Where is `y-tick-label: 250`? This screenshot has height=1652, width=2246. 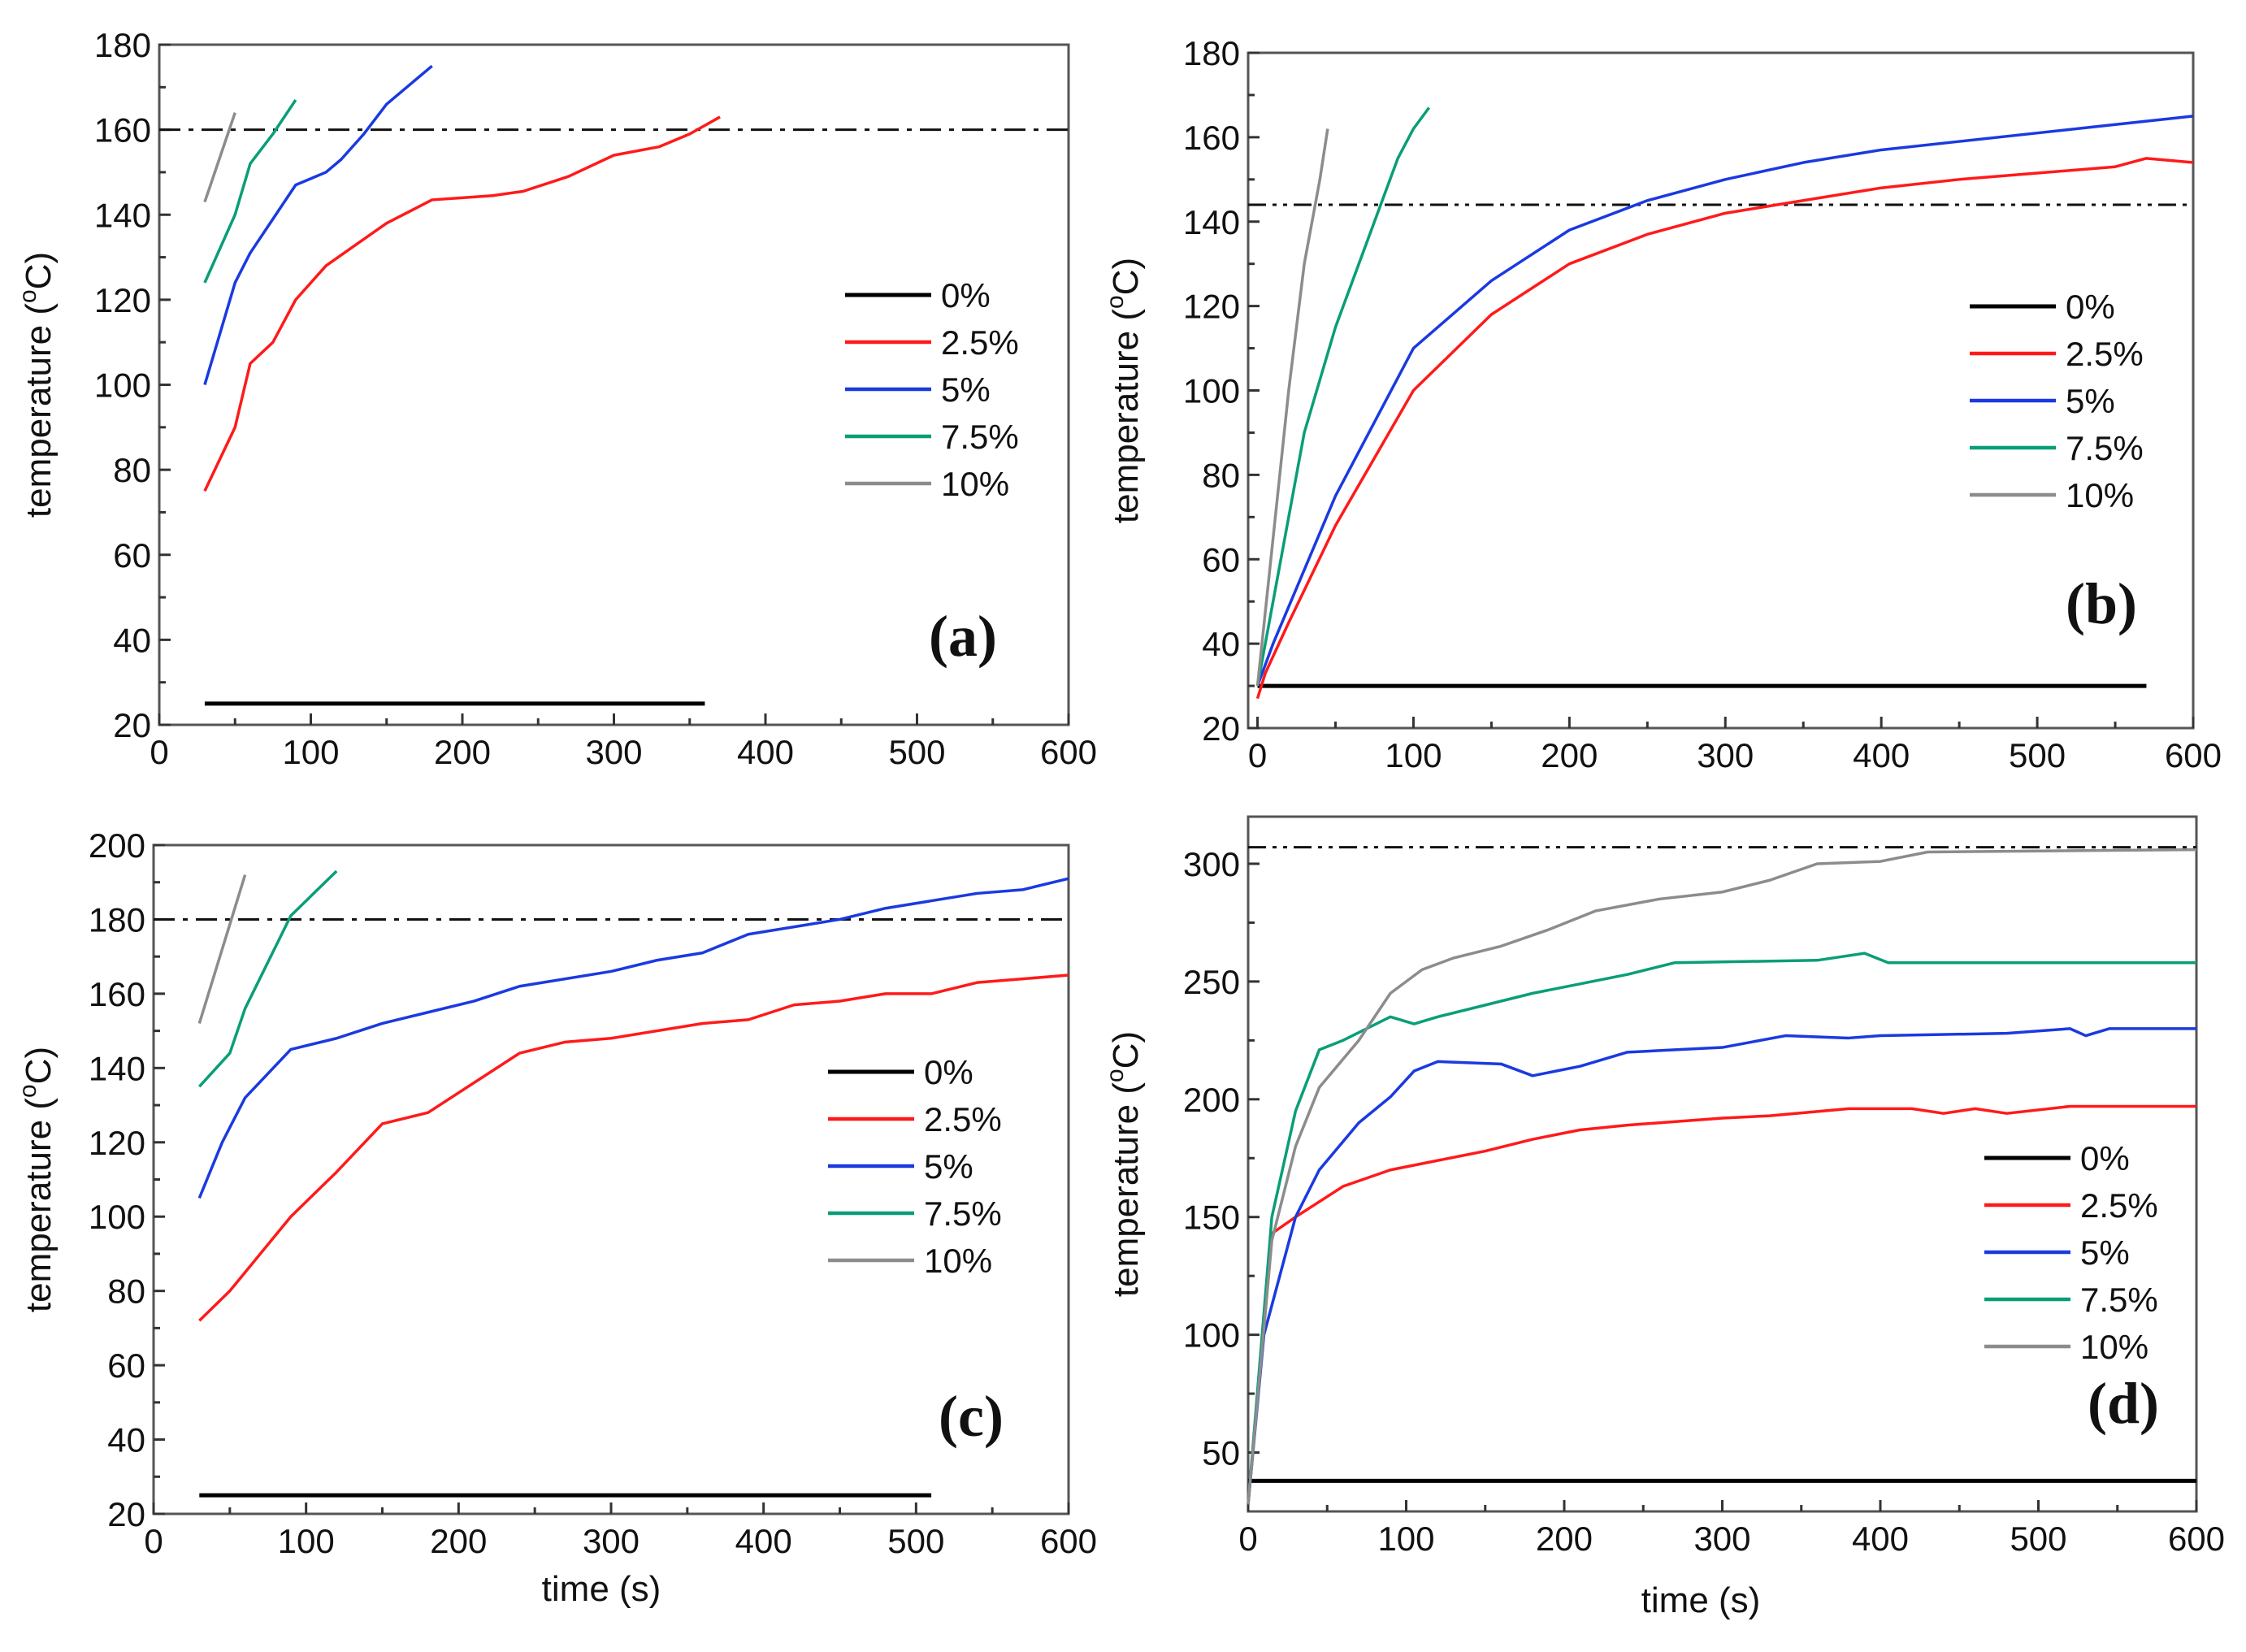 y-tick-label: 250 is located at coordinates (1211, 982).